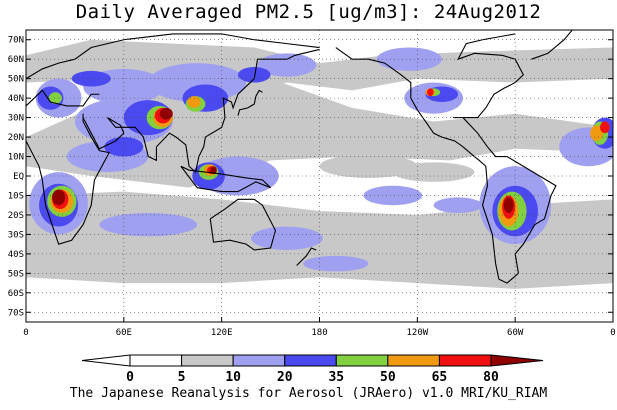 Image resolution: width=617 pixels, height=410 pixels. I want to click on colorbar-label: 65, so click(440, 377).